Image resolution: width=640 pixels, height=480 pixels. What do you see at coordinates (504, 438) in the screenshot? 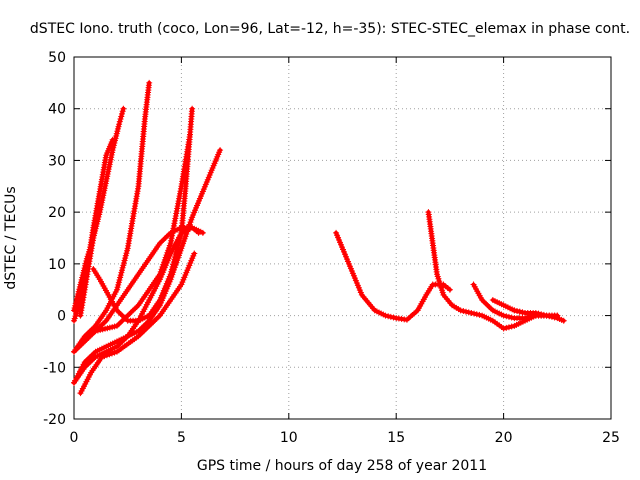
I see `x-tick-label: 20` at bounding box center [504, 438].